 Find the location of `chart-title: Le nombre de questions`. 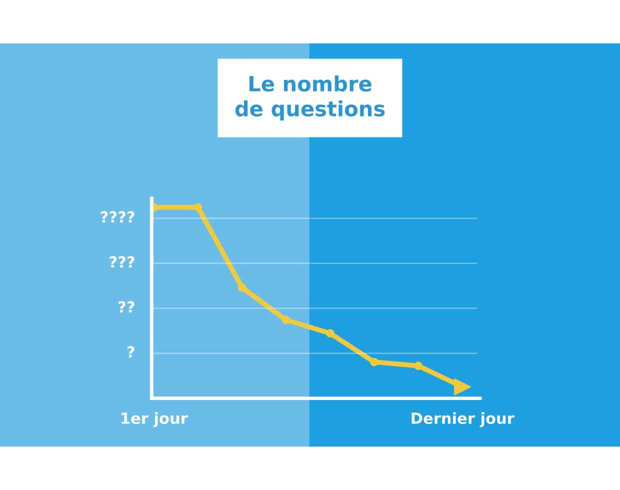

chart-title: Le nombre de questions is located at coordinates (310, 98).